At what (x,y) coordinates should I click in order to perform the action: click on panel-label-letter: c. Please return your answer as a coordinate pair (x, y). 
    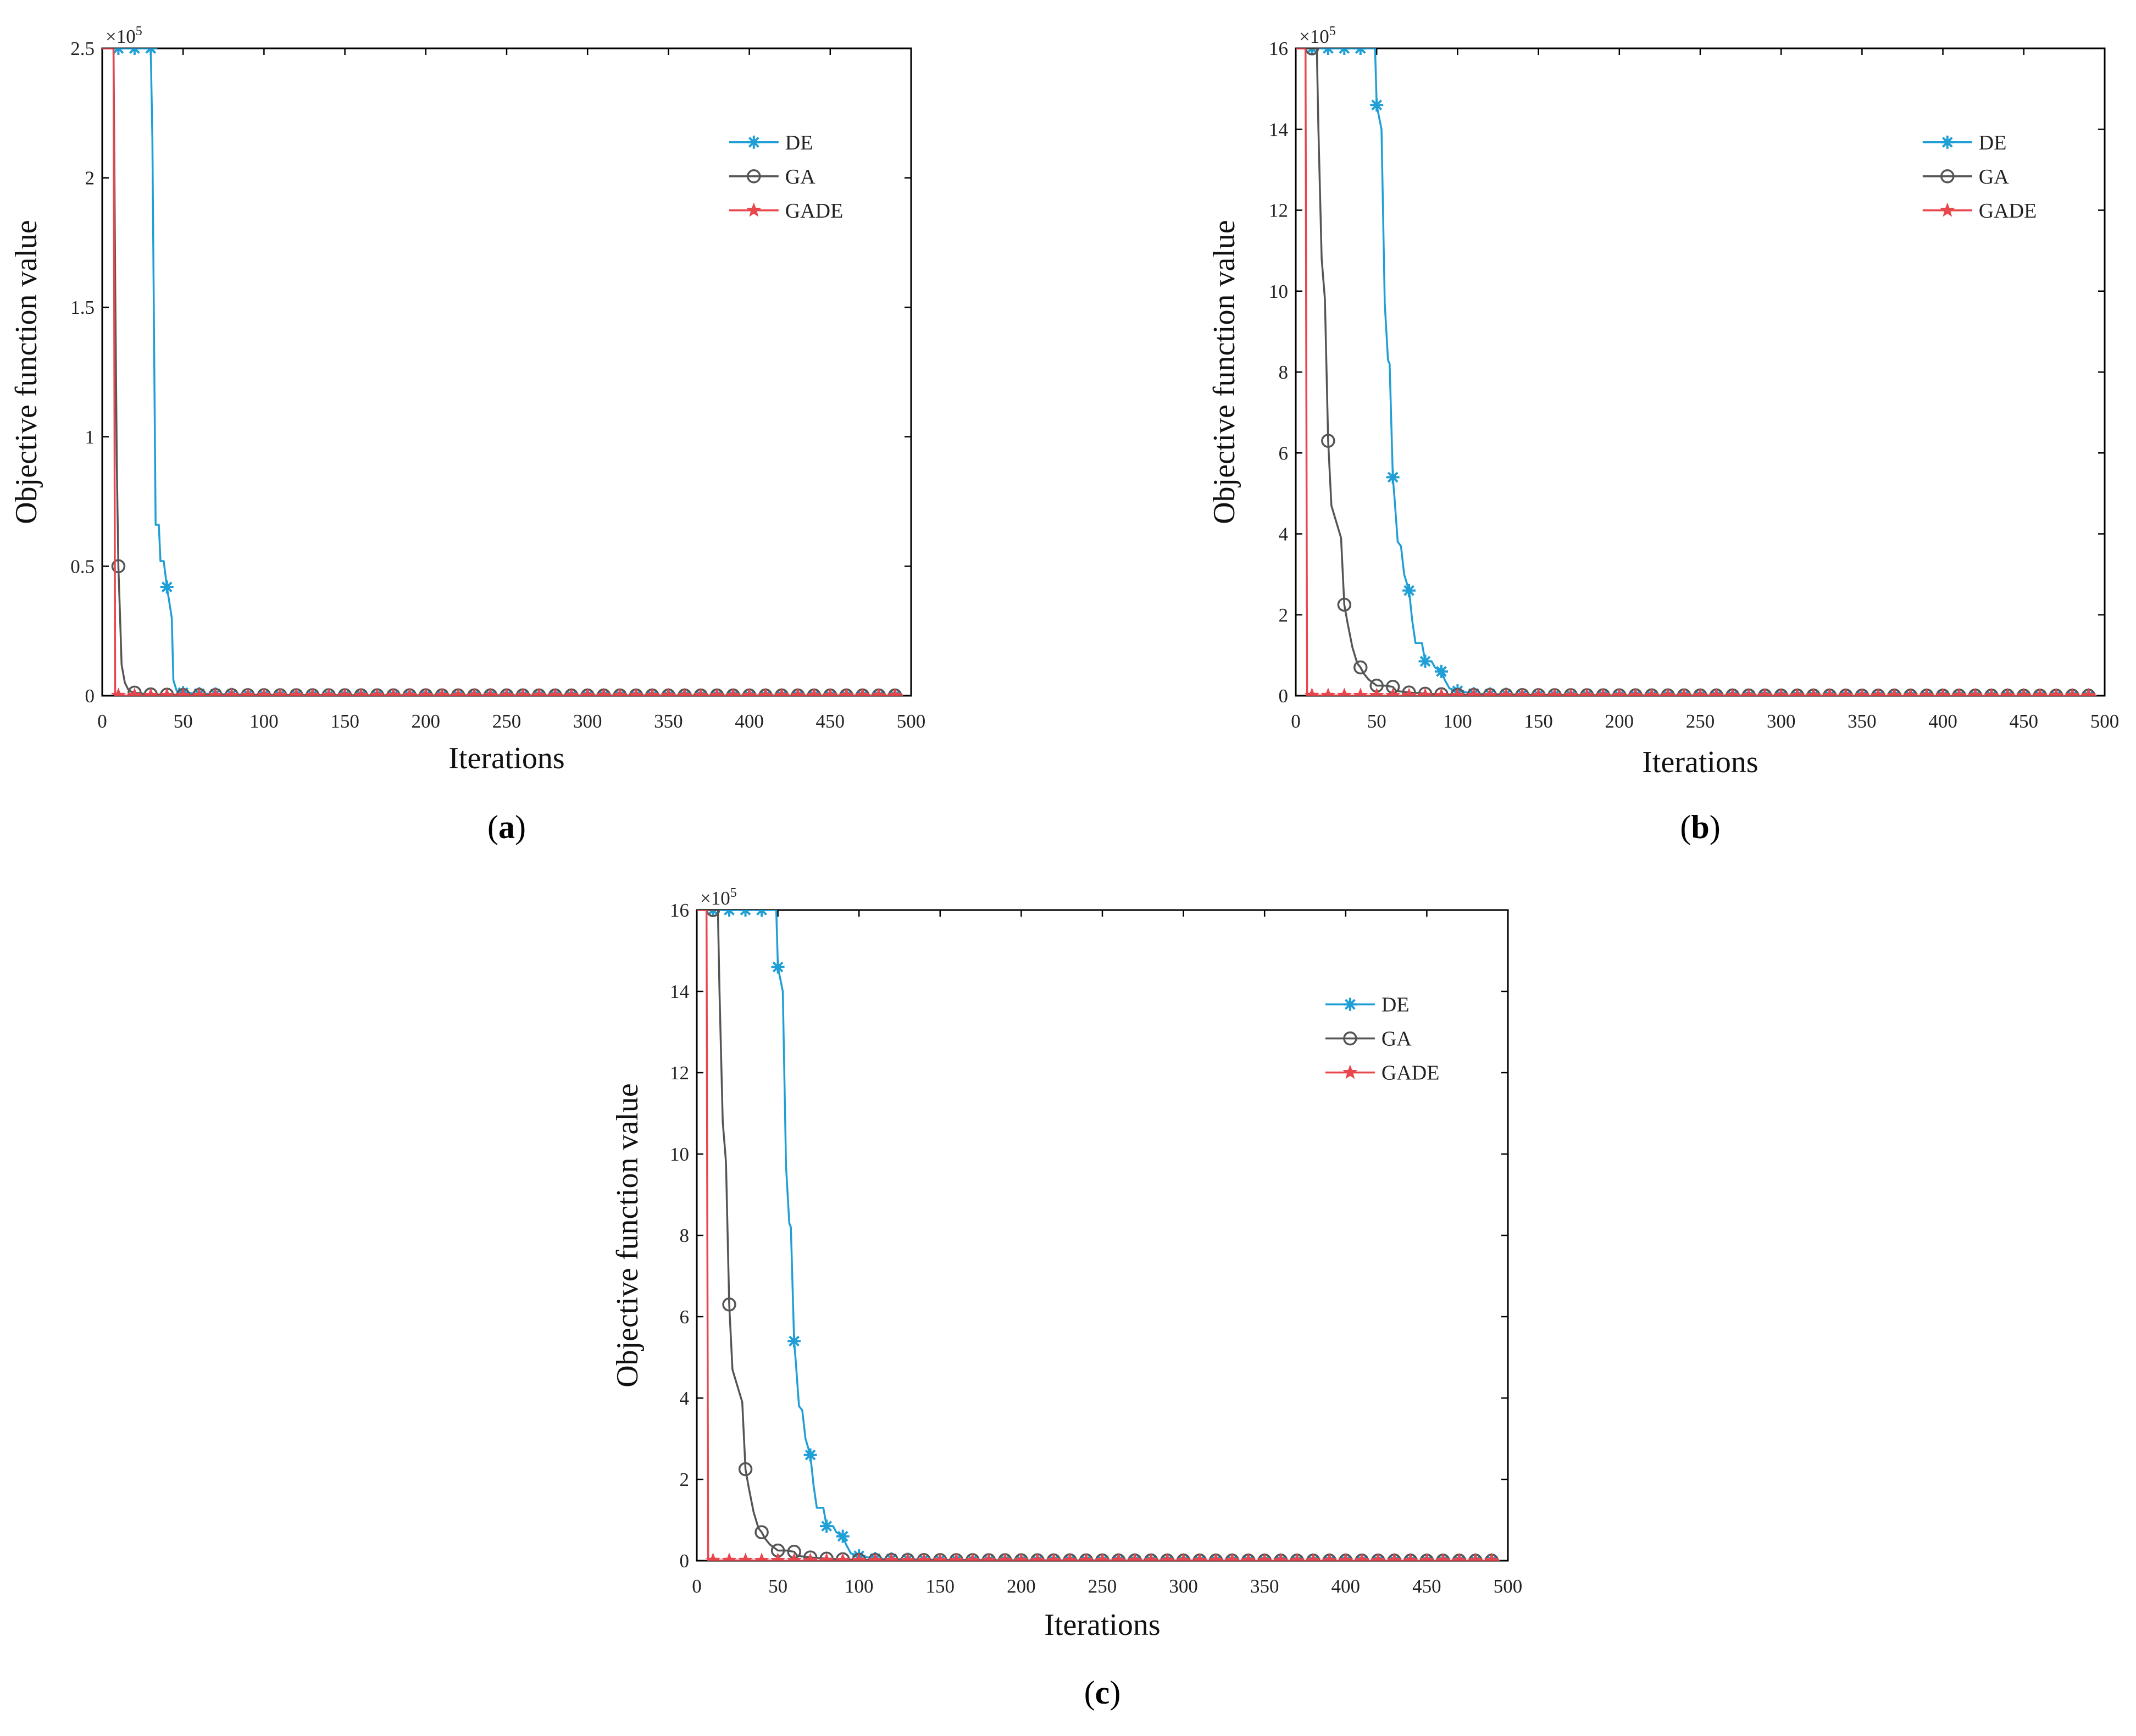
    Looking at the image, I should click on (1102, 1693).